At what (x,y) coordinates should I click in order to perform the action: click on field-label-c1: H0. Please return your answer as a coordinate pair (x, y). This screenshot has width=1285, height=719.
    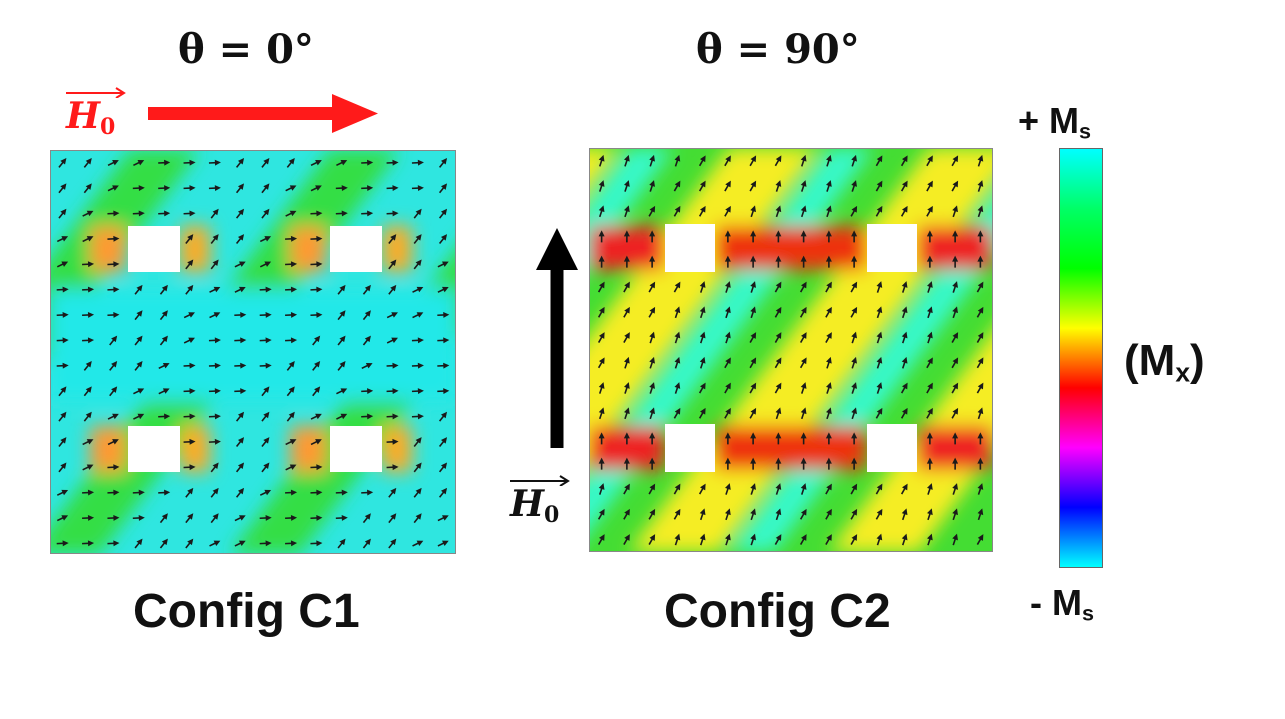
    Looking at the image, I should click on (96, 112).